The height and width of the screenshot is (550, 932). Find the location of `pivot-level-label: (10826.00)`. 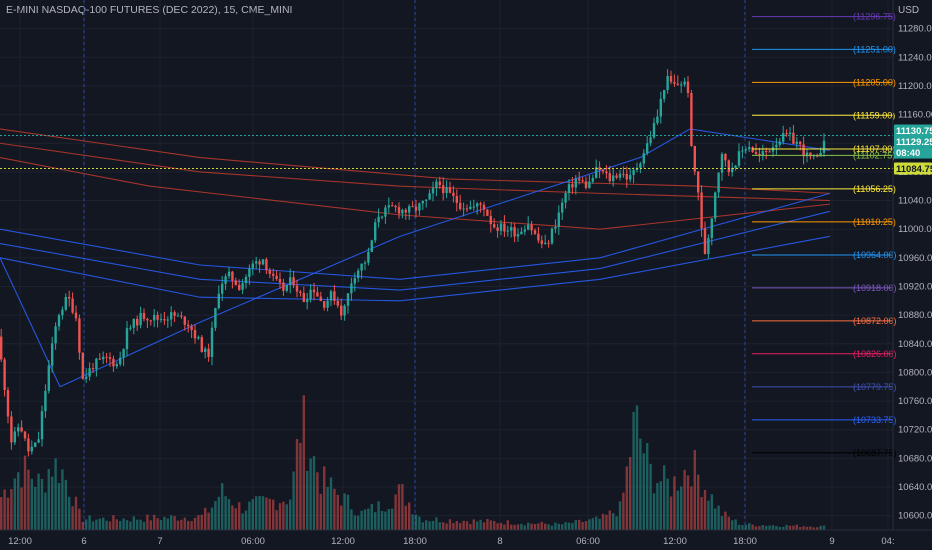

pivot-level-label: (10826.00) is located at coordinates (875, 354).